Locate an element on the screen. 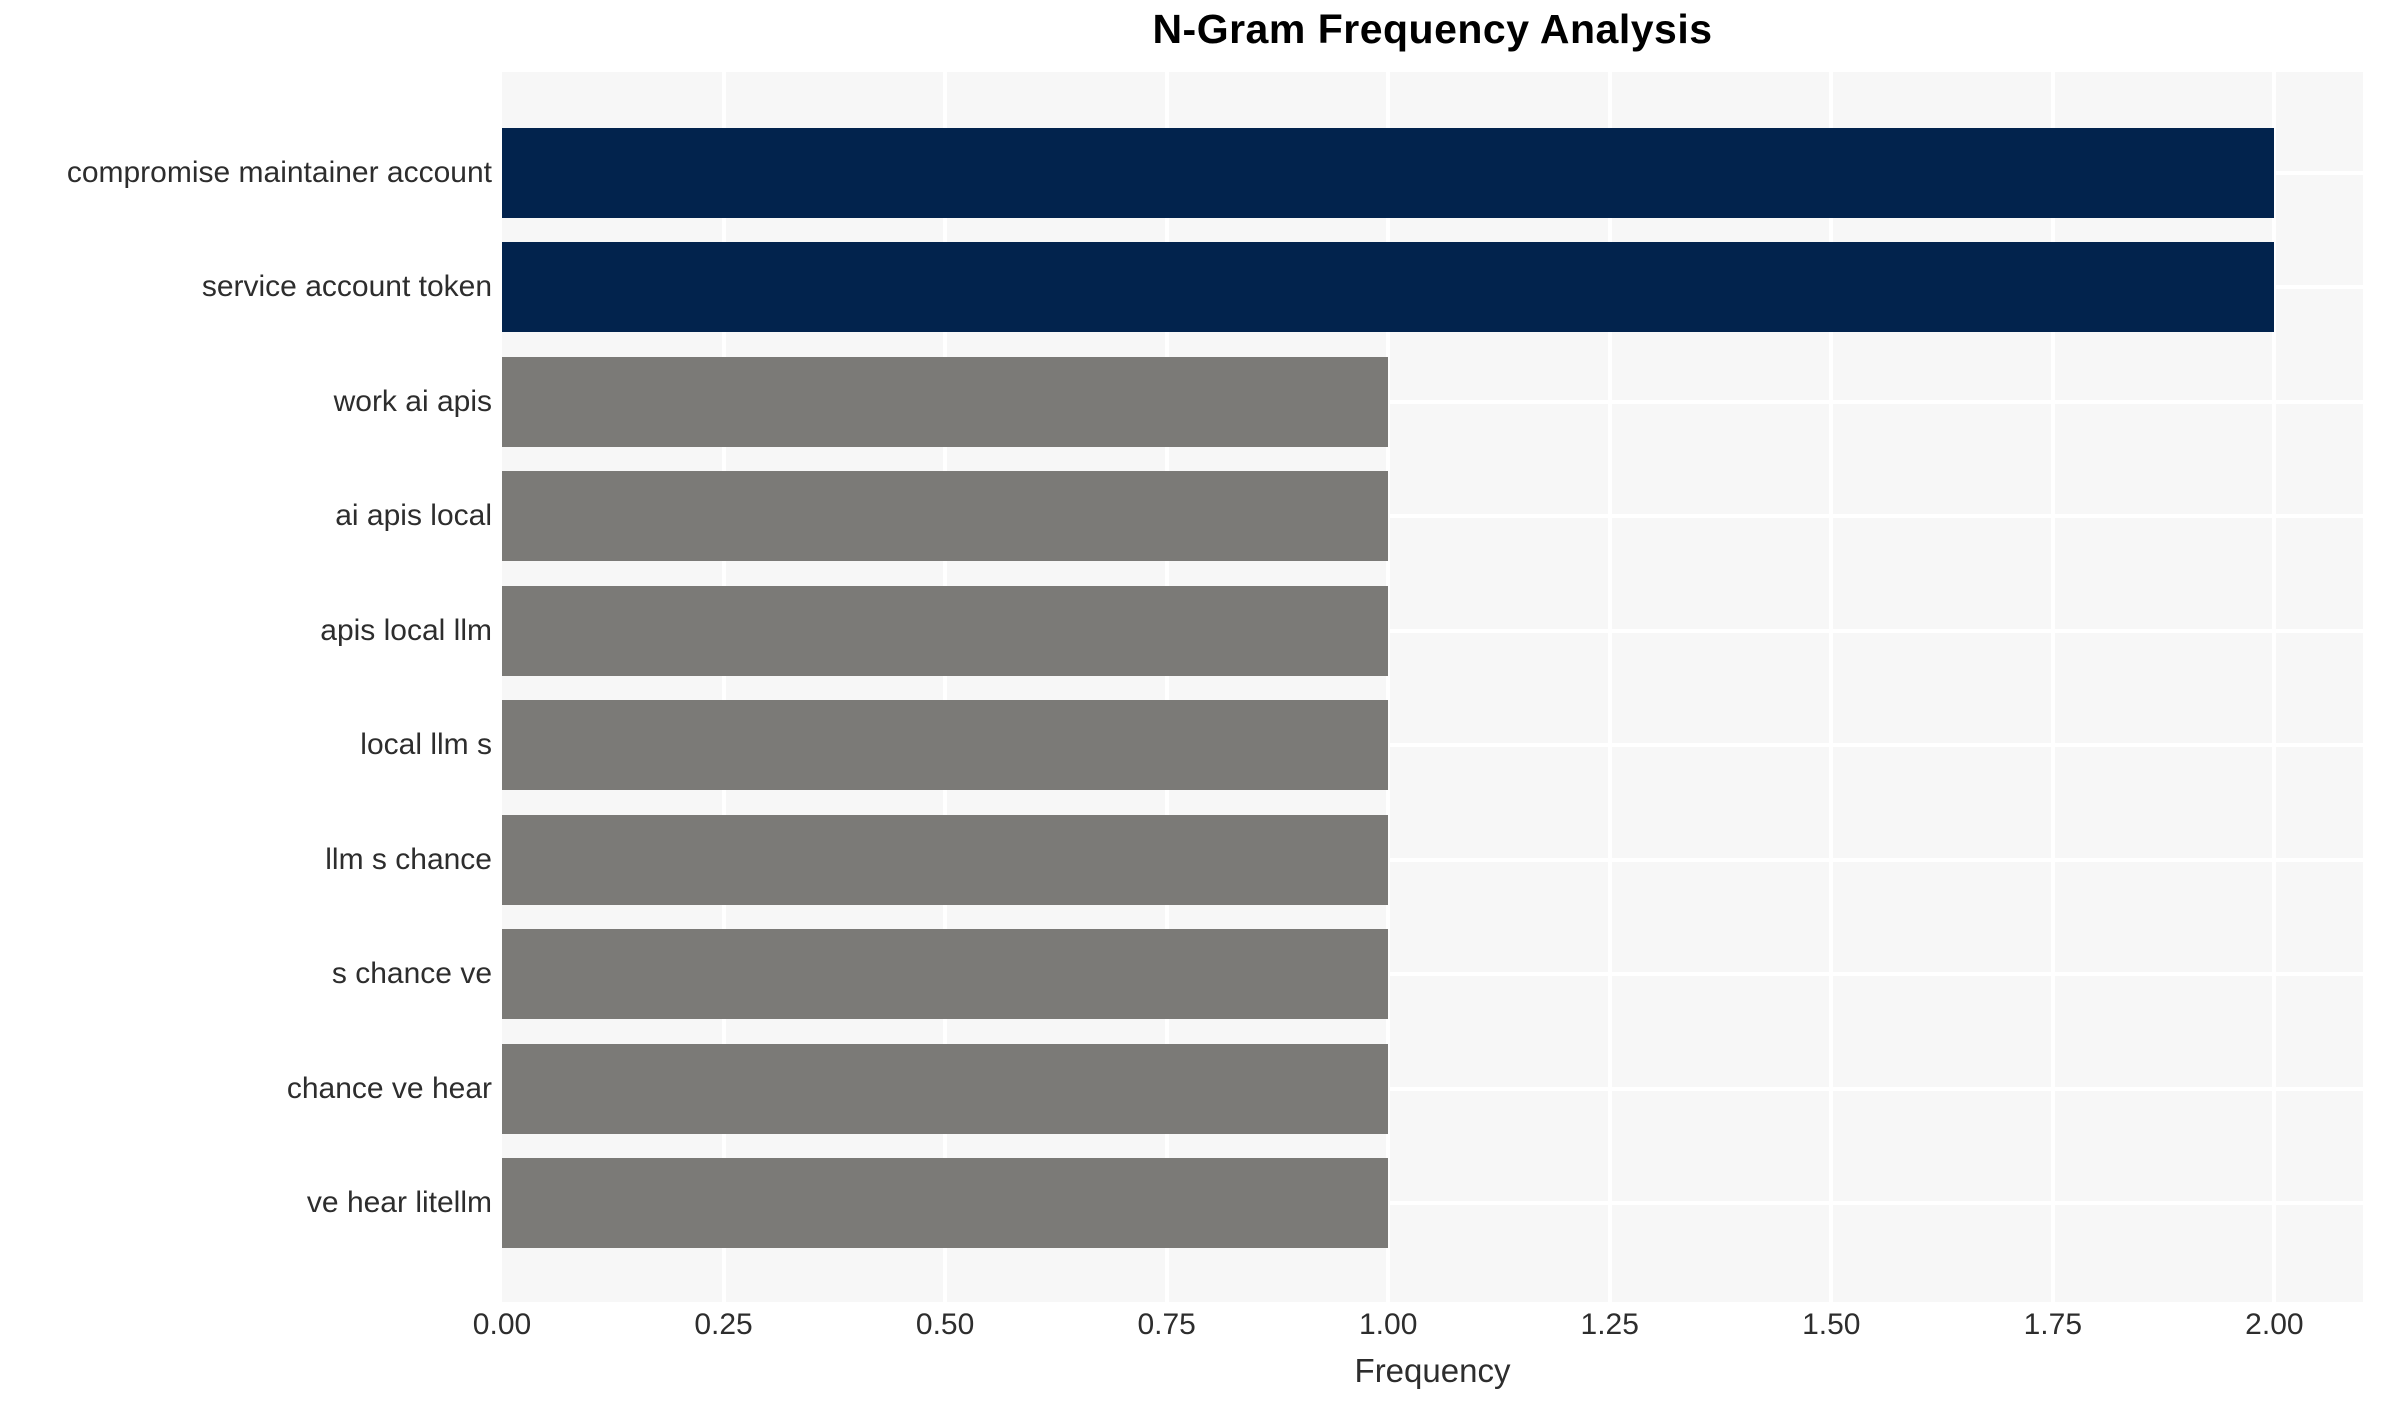  y-tick-label: chance ve hear is located at coordinates (389, 1088).